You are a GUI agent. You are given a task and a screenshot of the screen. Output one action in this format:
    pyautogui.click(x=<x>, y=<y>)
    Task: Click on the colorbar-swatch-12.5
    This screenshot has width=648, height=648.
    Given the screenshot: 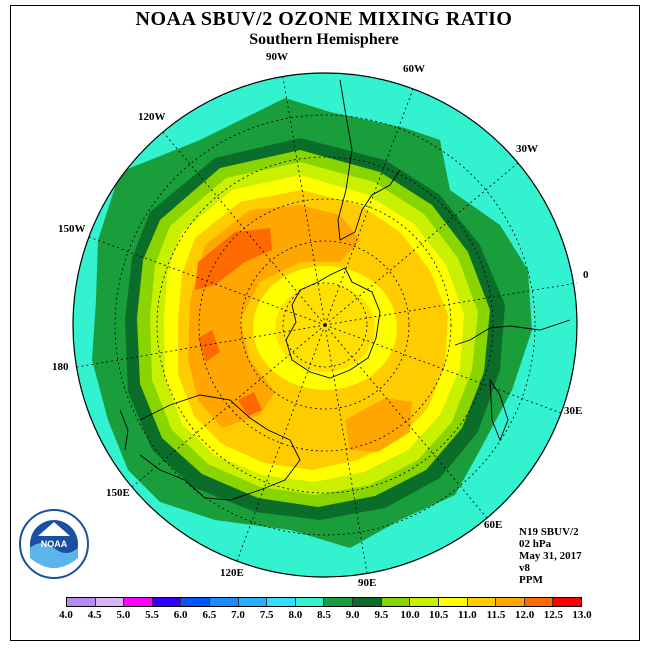 What is the action you would take?
    pyautogui.click(x=567, y=602)
    